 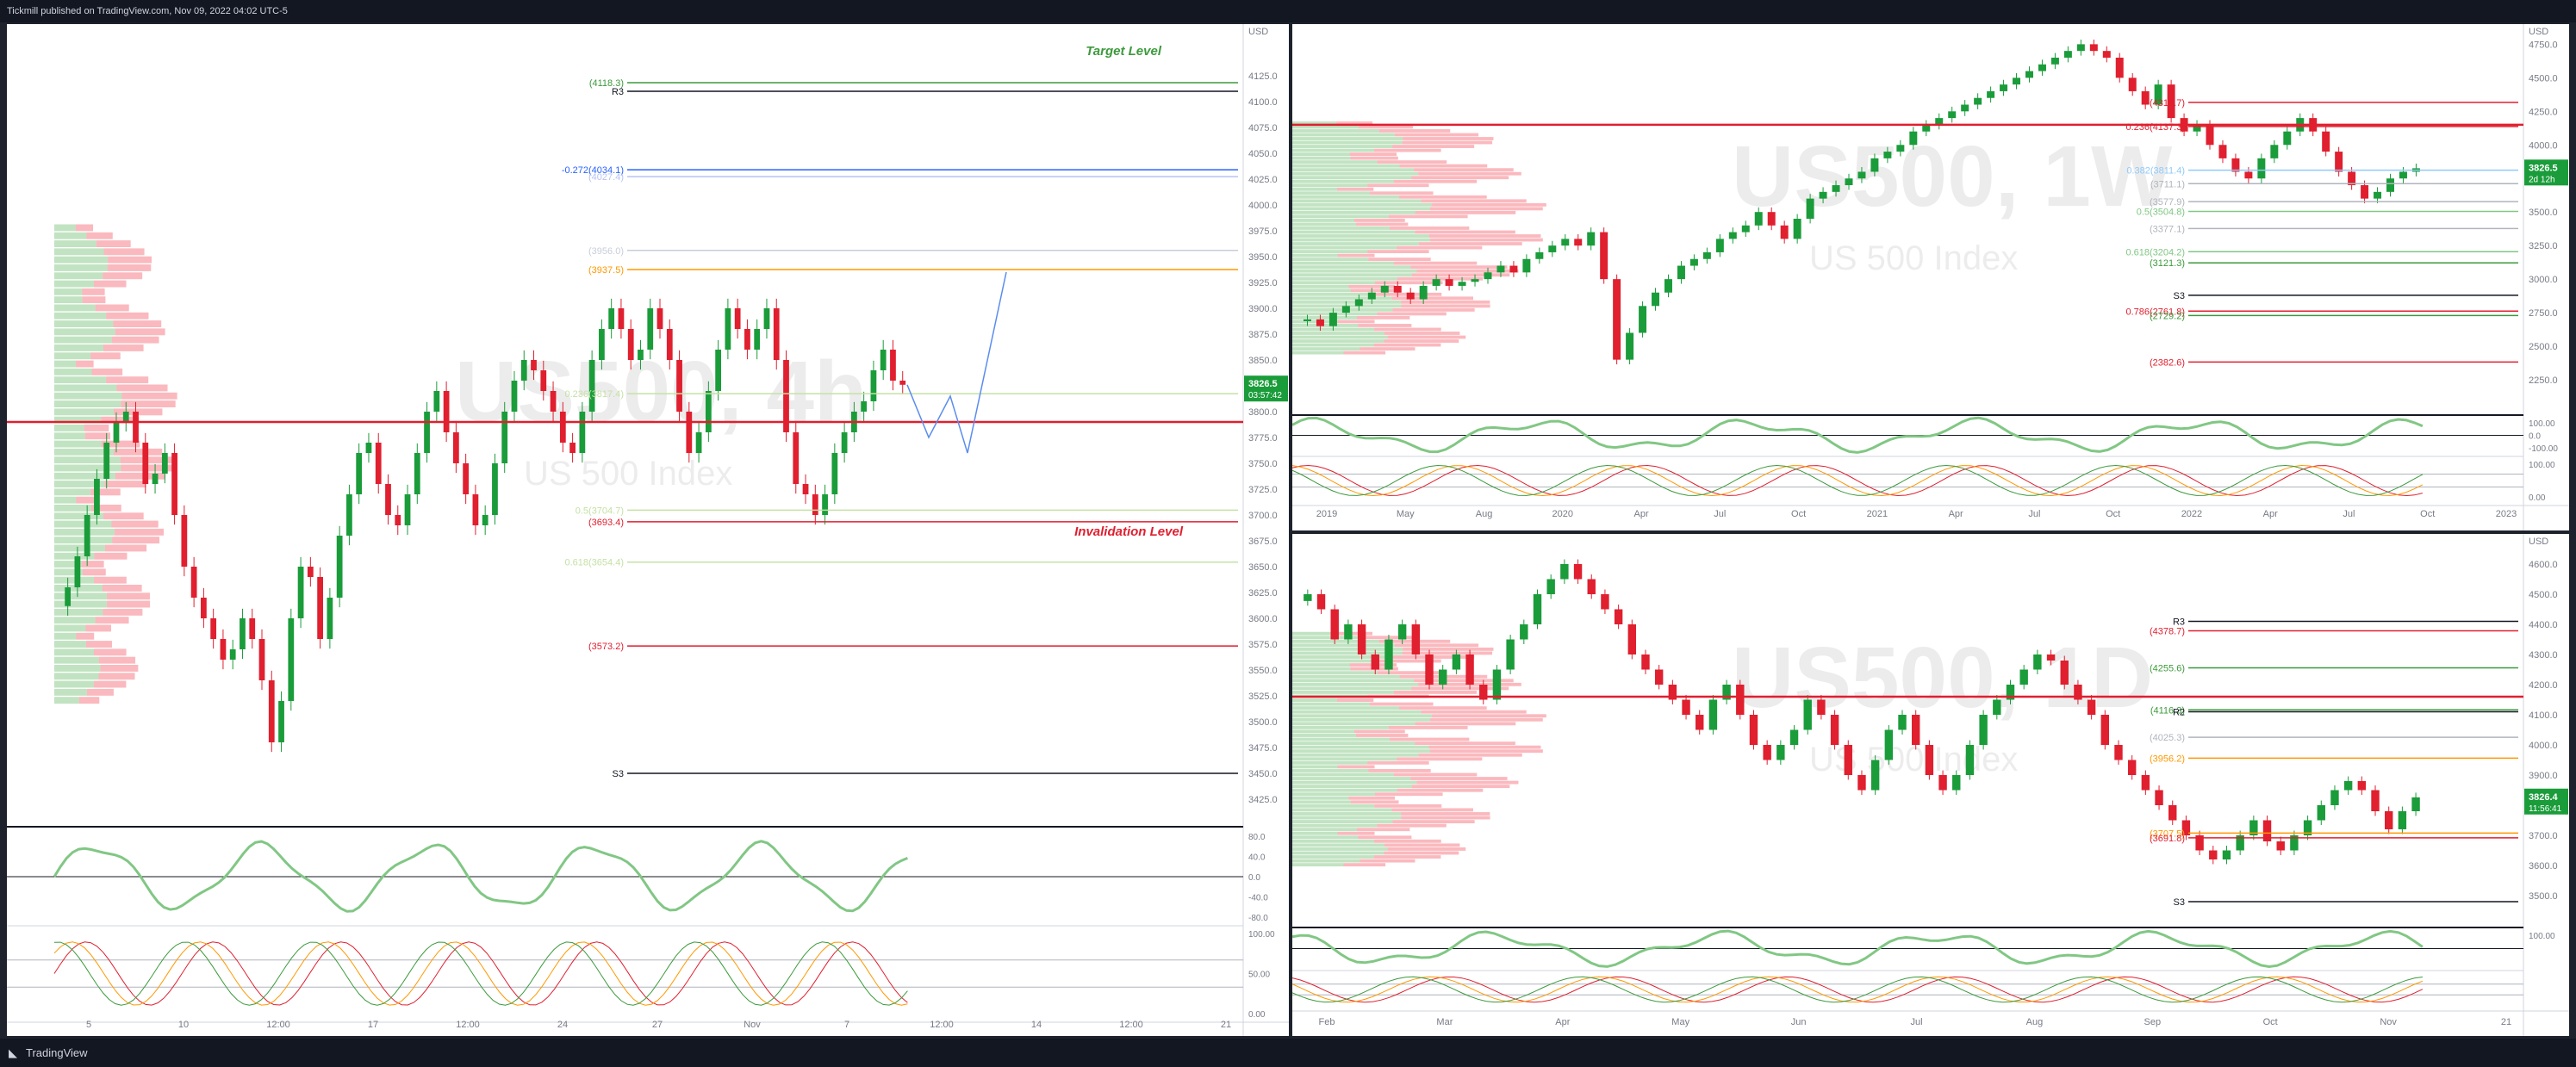 What do you see at coordinates (1258, 32) in the screenshot?
I see `currency-label: USD` at bounding box center [1258, 32].